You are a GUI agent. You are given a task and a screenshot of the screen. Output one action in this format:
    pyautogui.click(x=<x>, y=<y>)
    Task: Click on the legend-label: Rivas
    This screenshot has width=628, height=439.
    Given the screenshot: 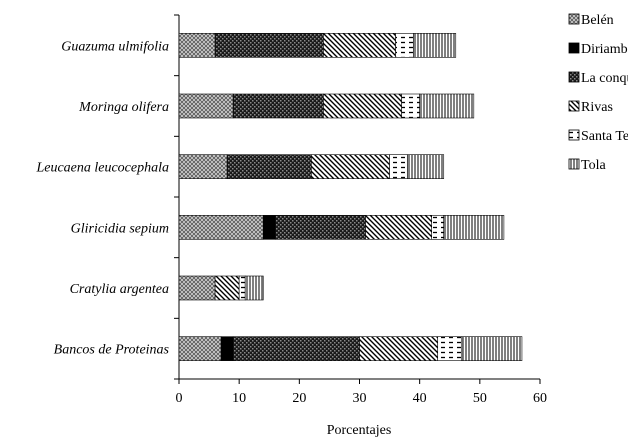 What is the action you would take?
    pyautogui.click(x=597, y=107)
    